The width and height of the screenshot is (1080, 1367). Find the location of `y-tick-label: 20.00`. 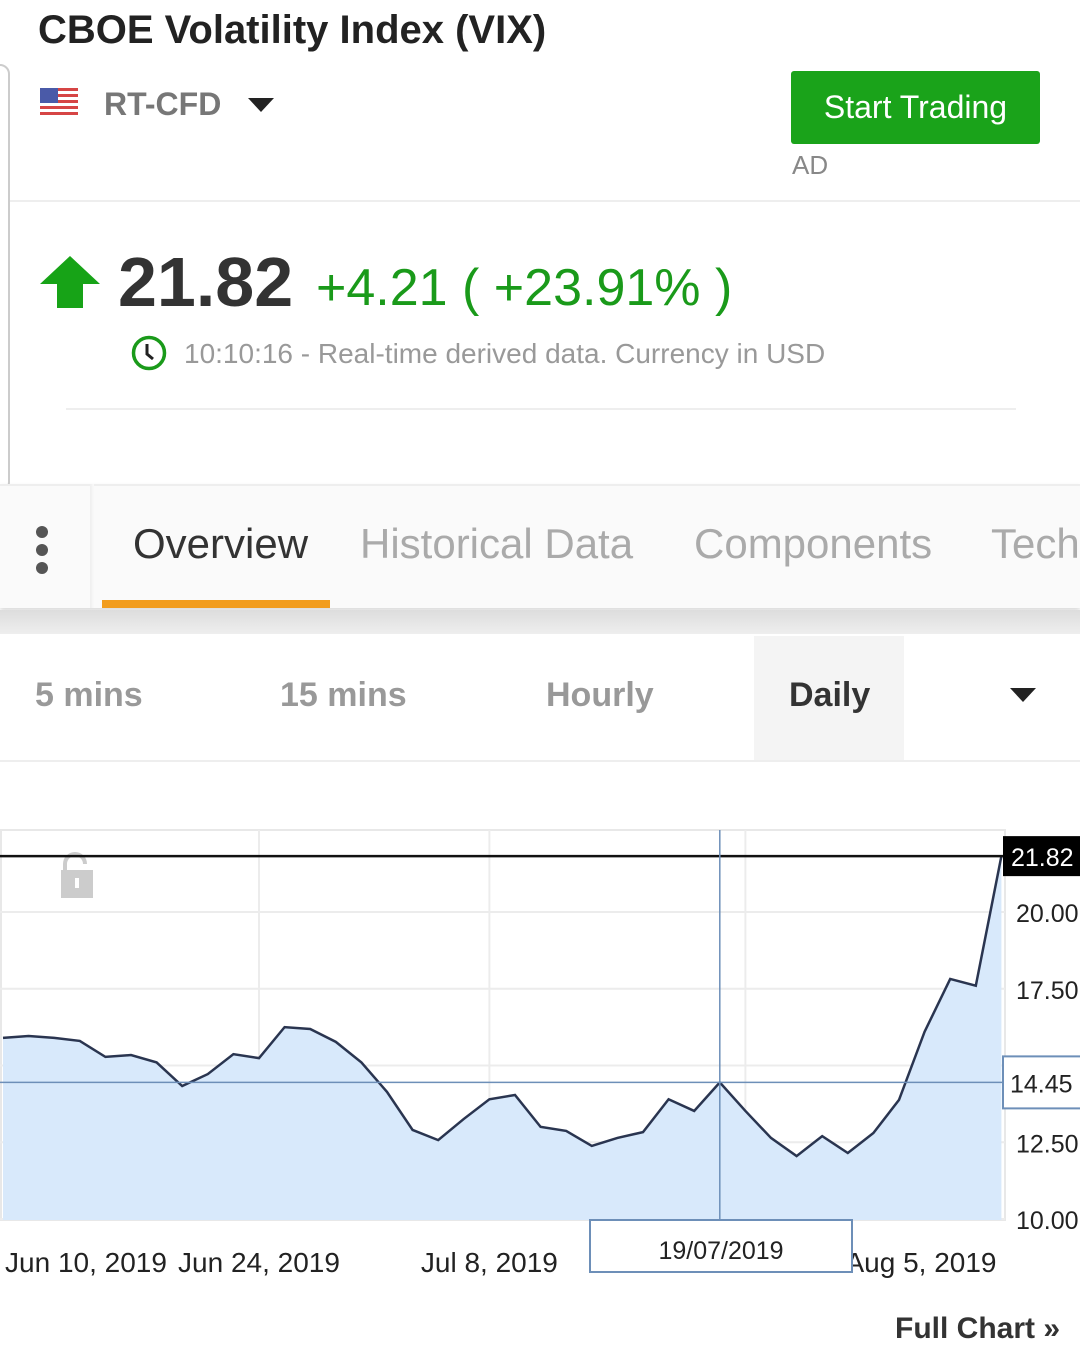

y-tick-label: 20.00 is located at coordinates (1047, 914).